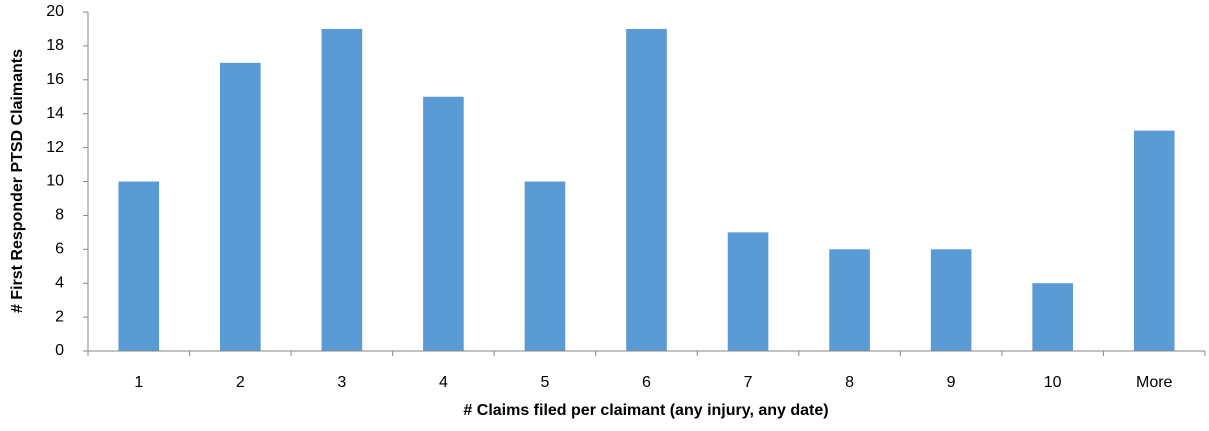 This screenshot has width=1209, height=431. Describe the element at coordinates (17, 181) in the screenshot. I see `y-axis-title: # First Responder PTSD Claimants` at that location.